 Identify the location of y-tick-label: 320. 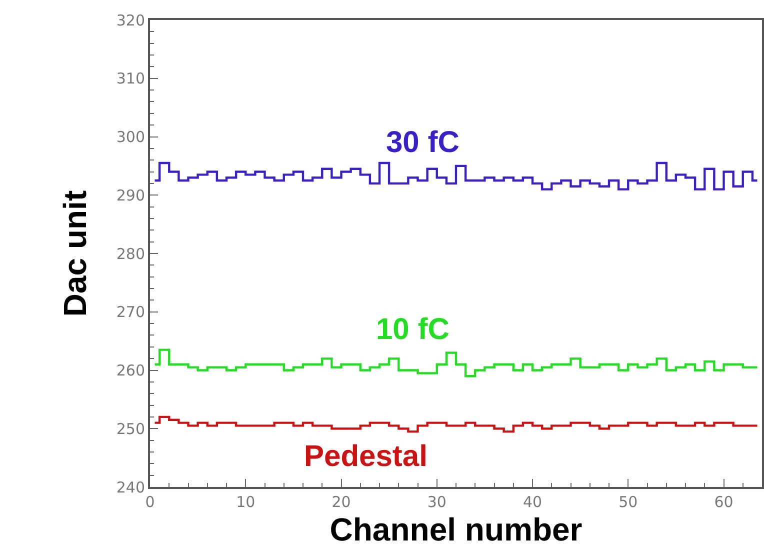
(130, 20).